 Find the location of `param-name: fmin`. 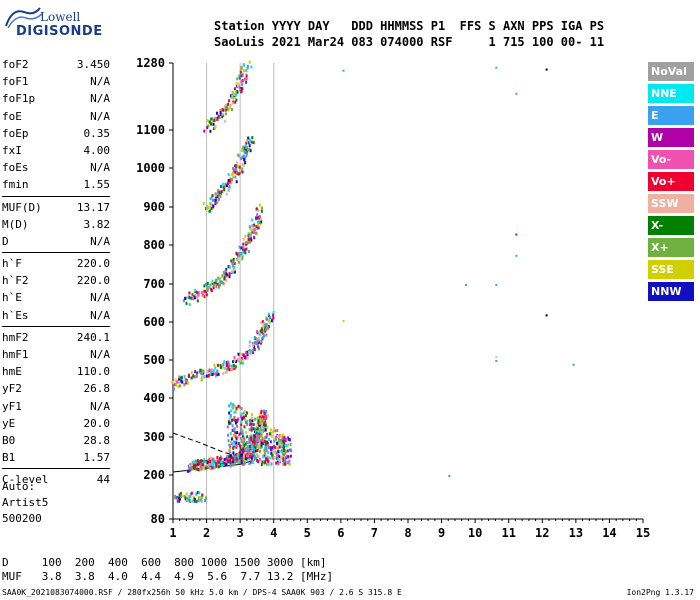

param-name: fmin is located at coordinates (15, 185).